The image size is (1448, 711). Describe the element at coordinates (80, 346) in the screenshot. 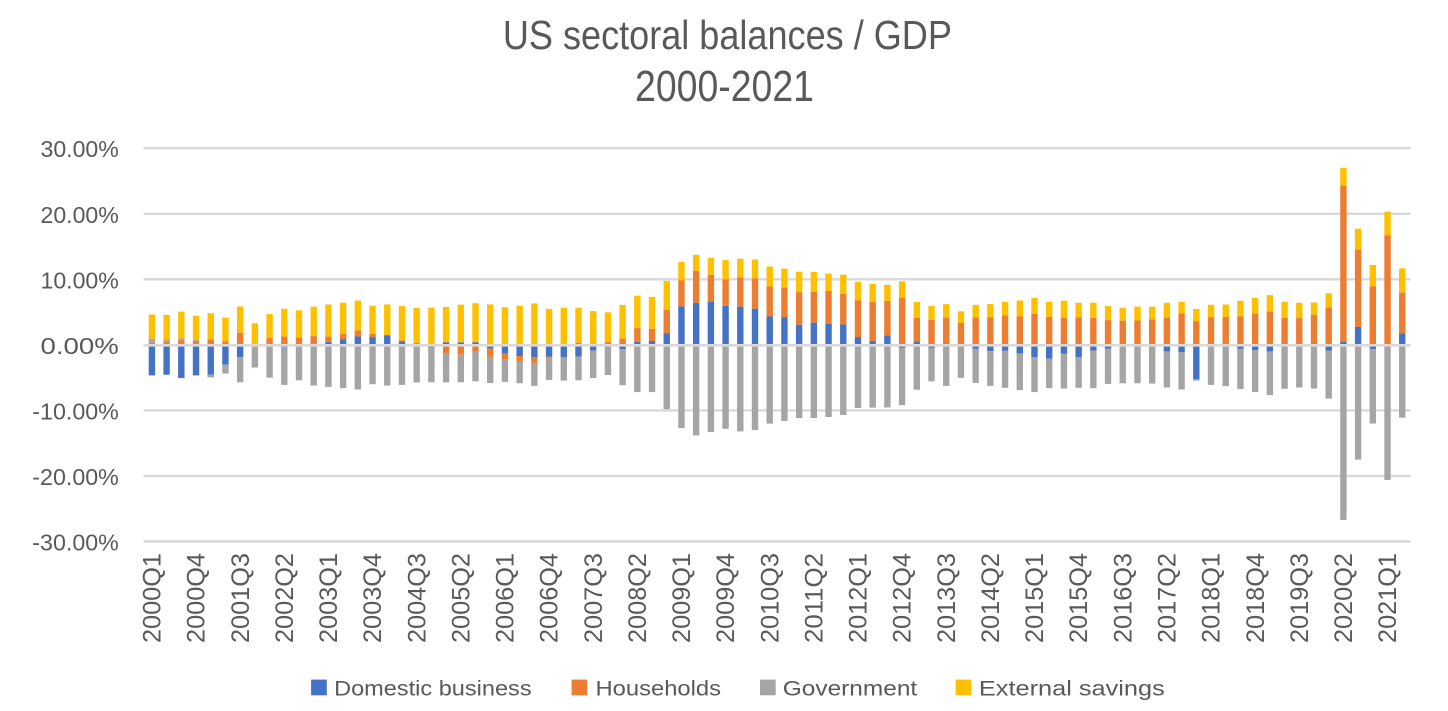

I see `svg-text: 0.00%` at that location.